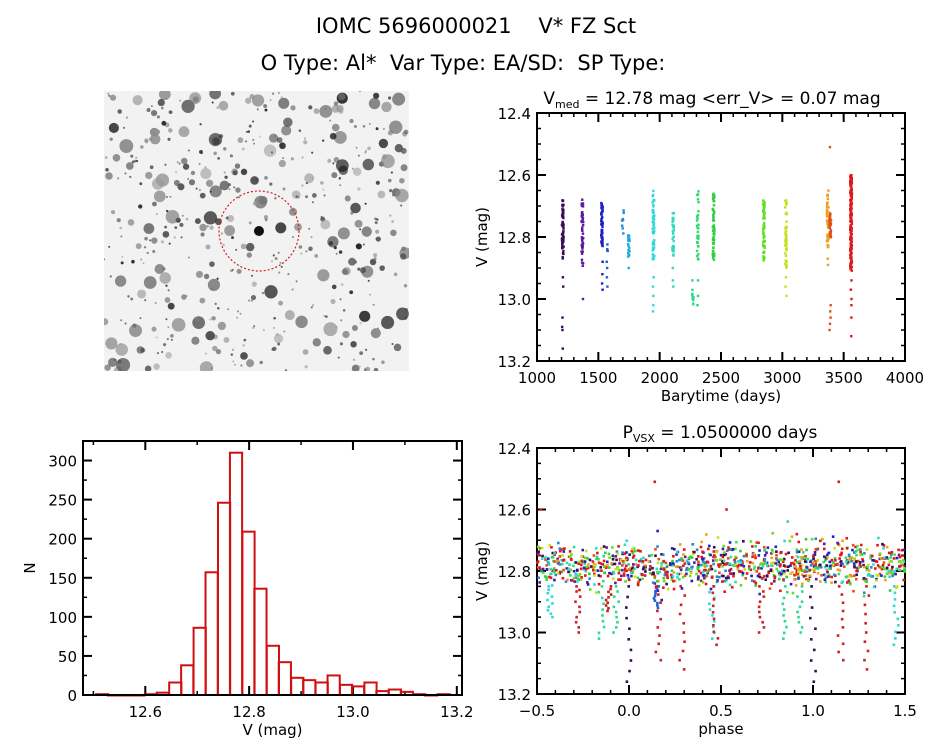  I want to click on x-tick-label: 13.2, so click(456, 712).